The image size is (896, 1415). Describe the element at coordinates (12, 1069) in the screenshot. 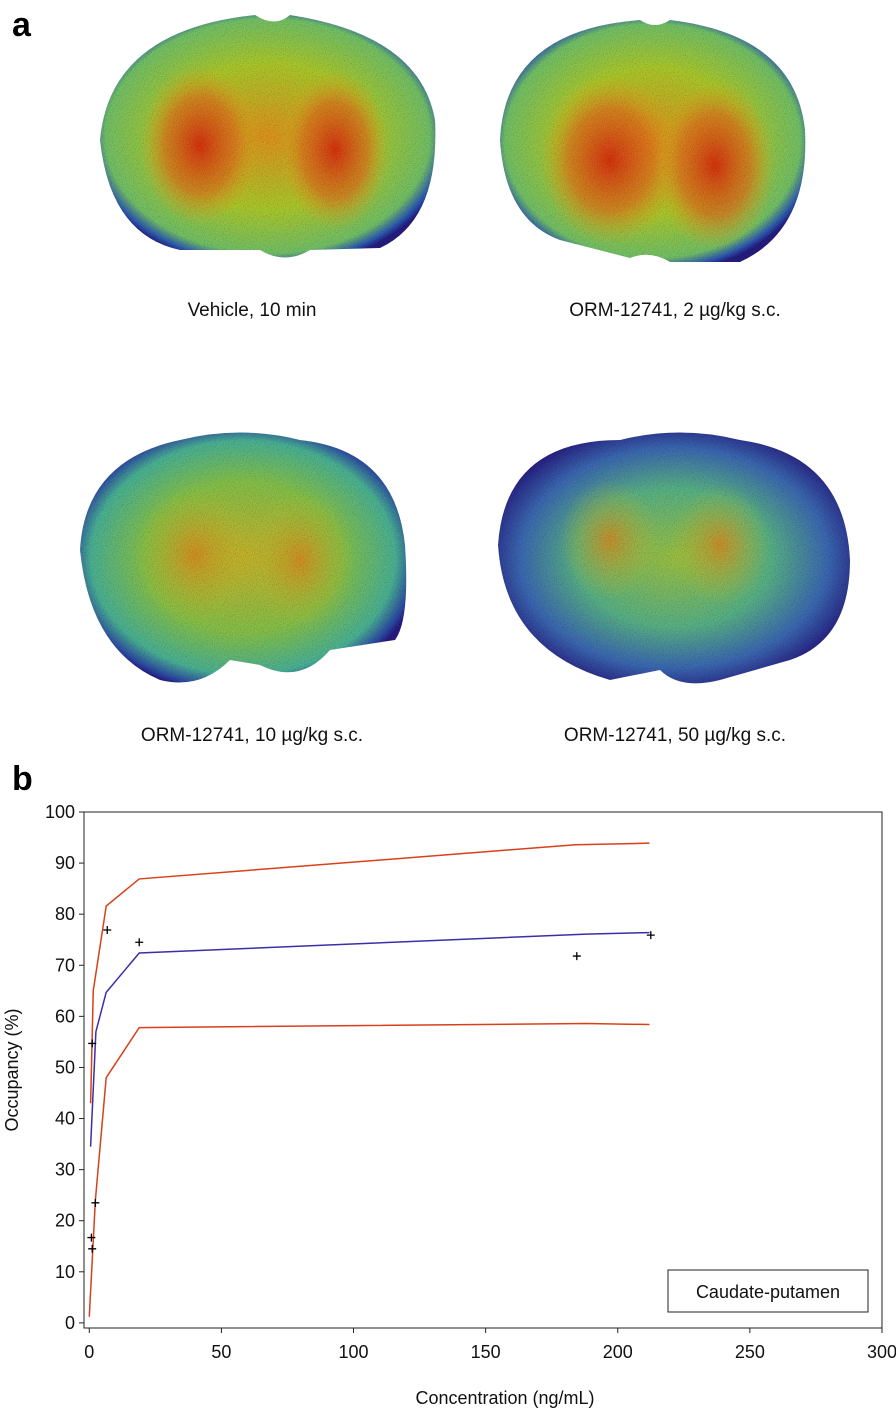

I see `y-axis-label: Occupancy (%)` at that location.